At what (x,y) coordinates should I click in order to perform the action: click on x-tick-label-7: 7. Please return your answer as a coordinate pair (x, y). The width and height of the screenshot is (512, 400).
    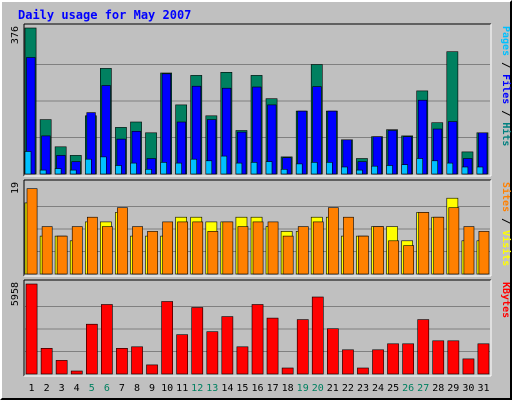
    Looking at the image, I should click on (122, 388).